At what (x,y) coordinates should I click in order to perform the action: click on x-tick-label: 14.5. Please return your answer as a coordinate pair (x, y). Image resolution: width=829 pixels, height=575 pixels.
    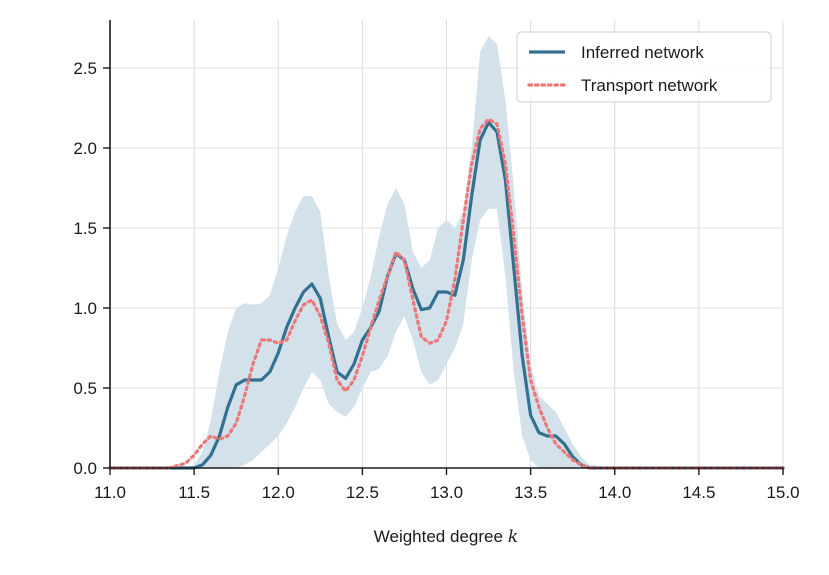
    Looking at the image, I should click on (698, 492).